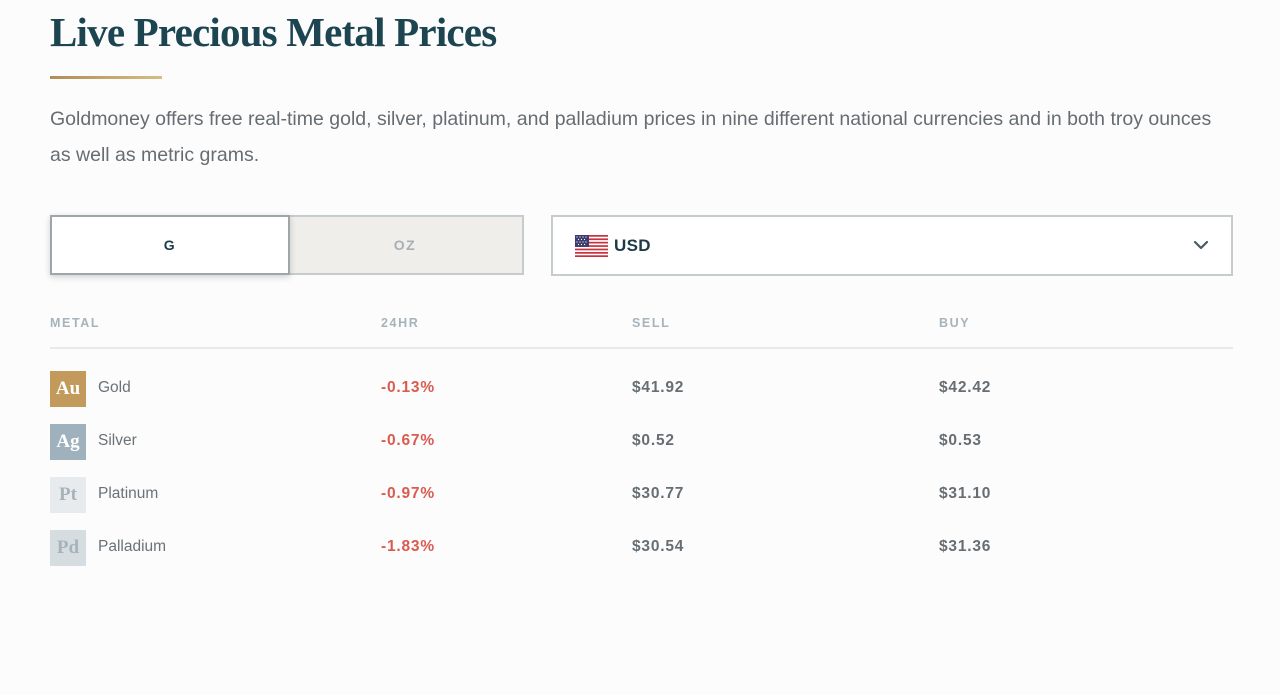 This screenshot has width=1280, height=695. What do you see at coordinates (653, 440) in the screenshot?
I see `sell-price: $0.52` at bounding box center [653, 440].